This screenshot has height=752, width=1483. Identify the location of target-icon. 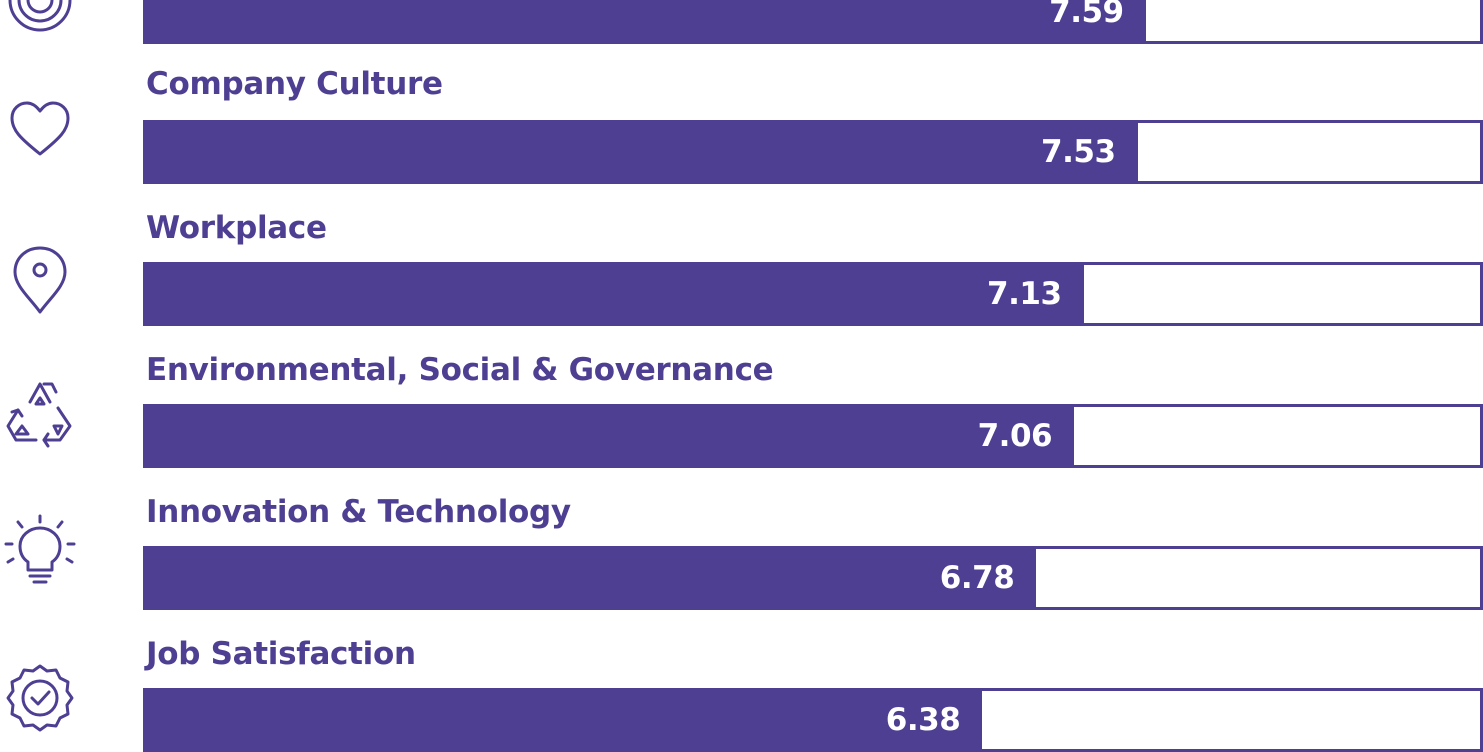
(40, 20).